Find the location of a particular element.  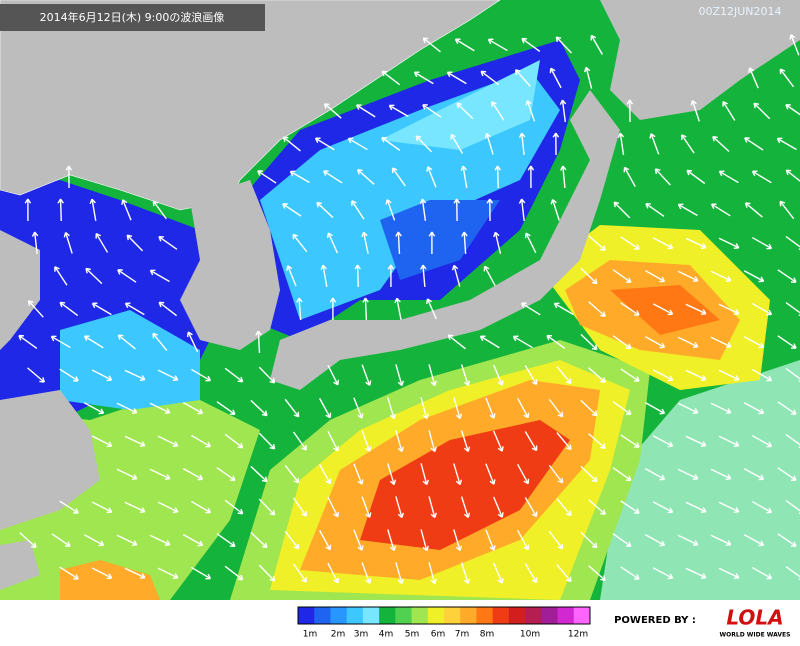

title-box is located at coordinates (132, 17).